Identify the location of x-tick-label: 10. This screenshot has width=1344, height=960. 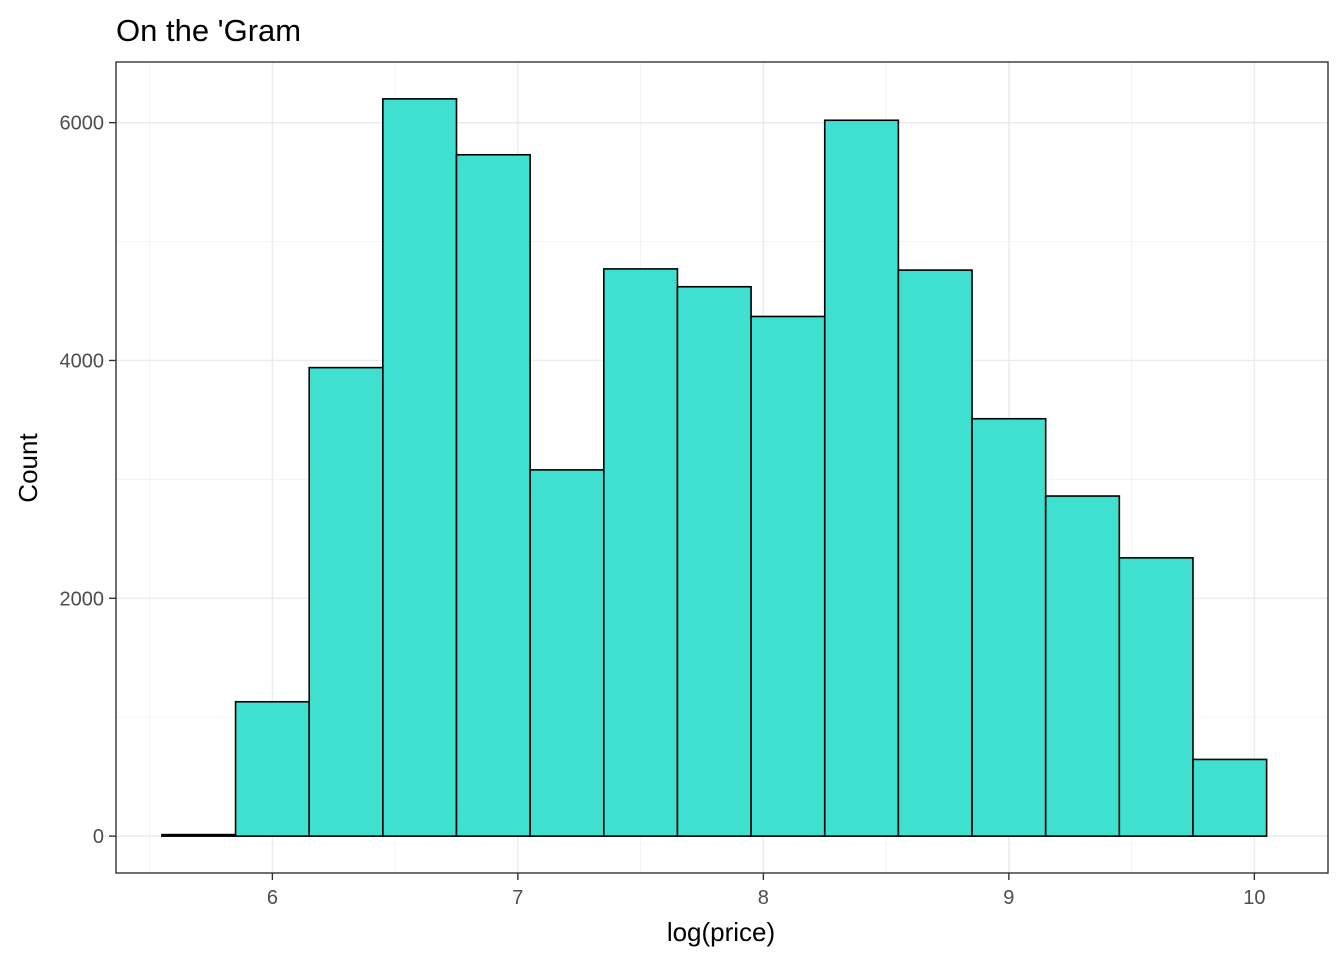
(1254, 898).